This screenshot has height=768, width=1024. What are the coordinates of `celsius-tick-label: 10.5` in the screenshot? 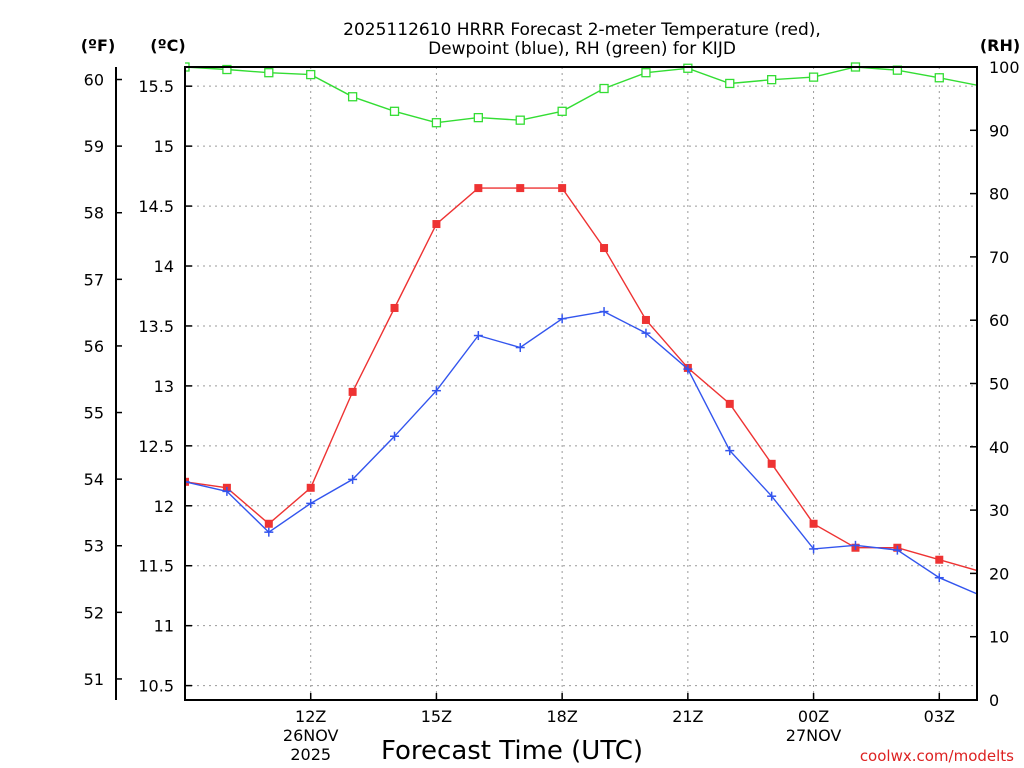 It's located at (156, 686).